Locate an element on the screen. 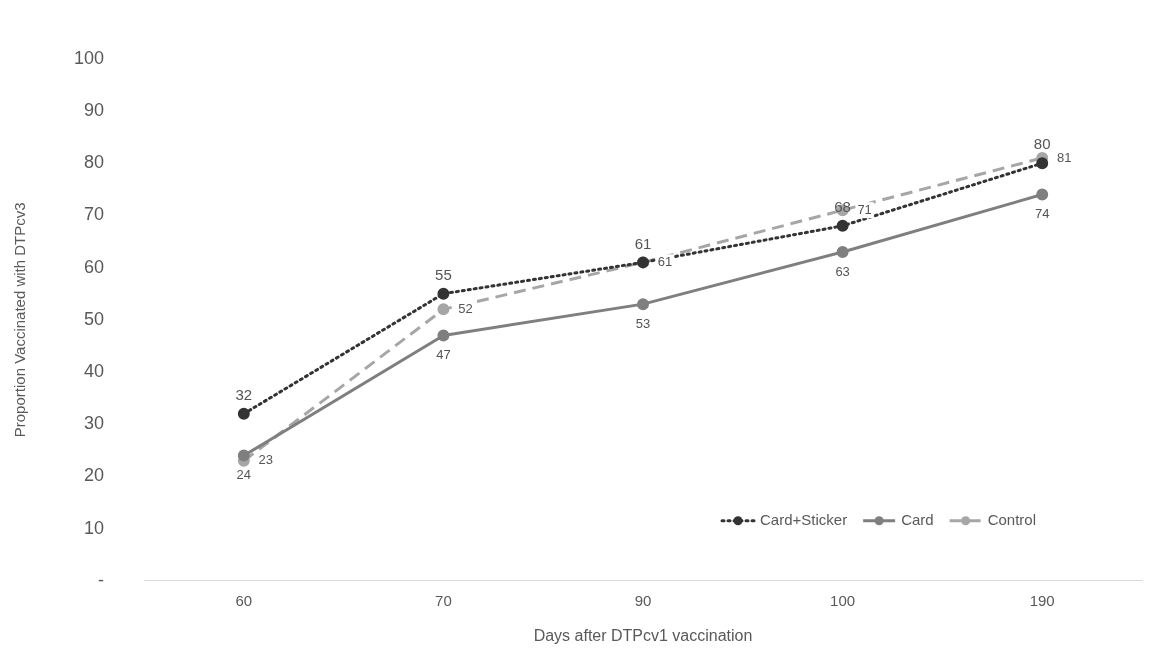 The width and height of the screenshot is (1160, 658). y-tick-label: 90 is located at coordinates (94, 109).